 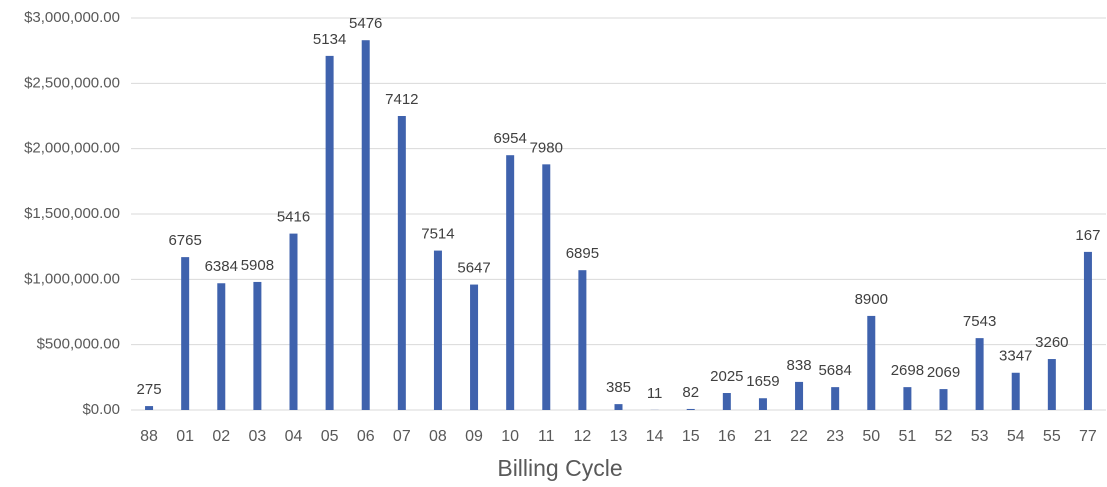 I want to click on x-tick-label: 23, so click(x=835, y=436).